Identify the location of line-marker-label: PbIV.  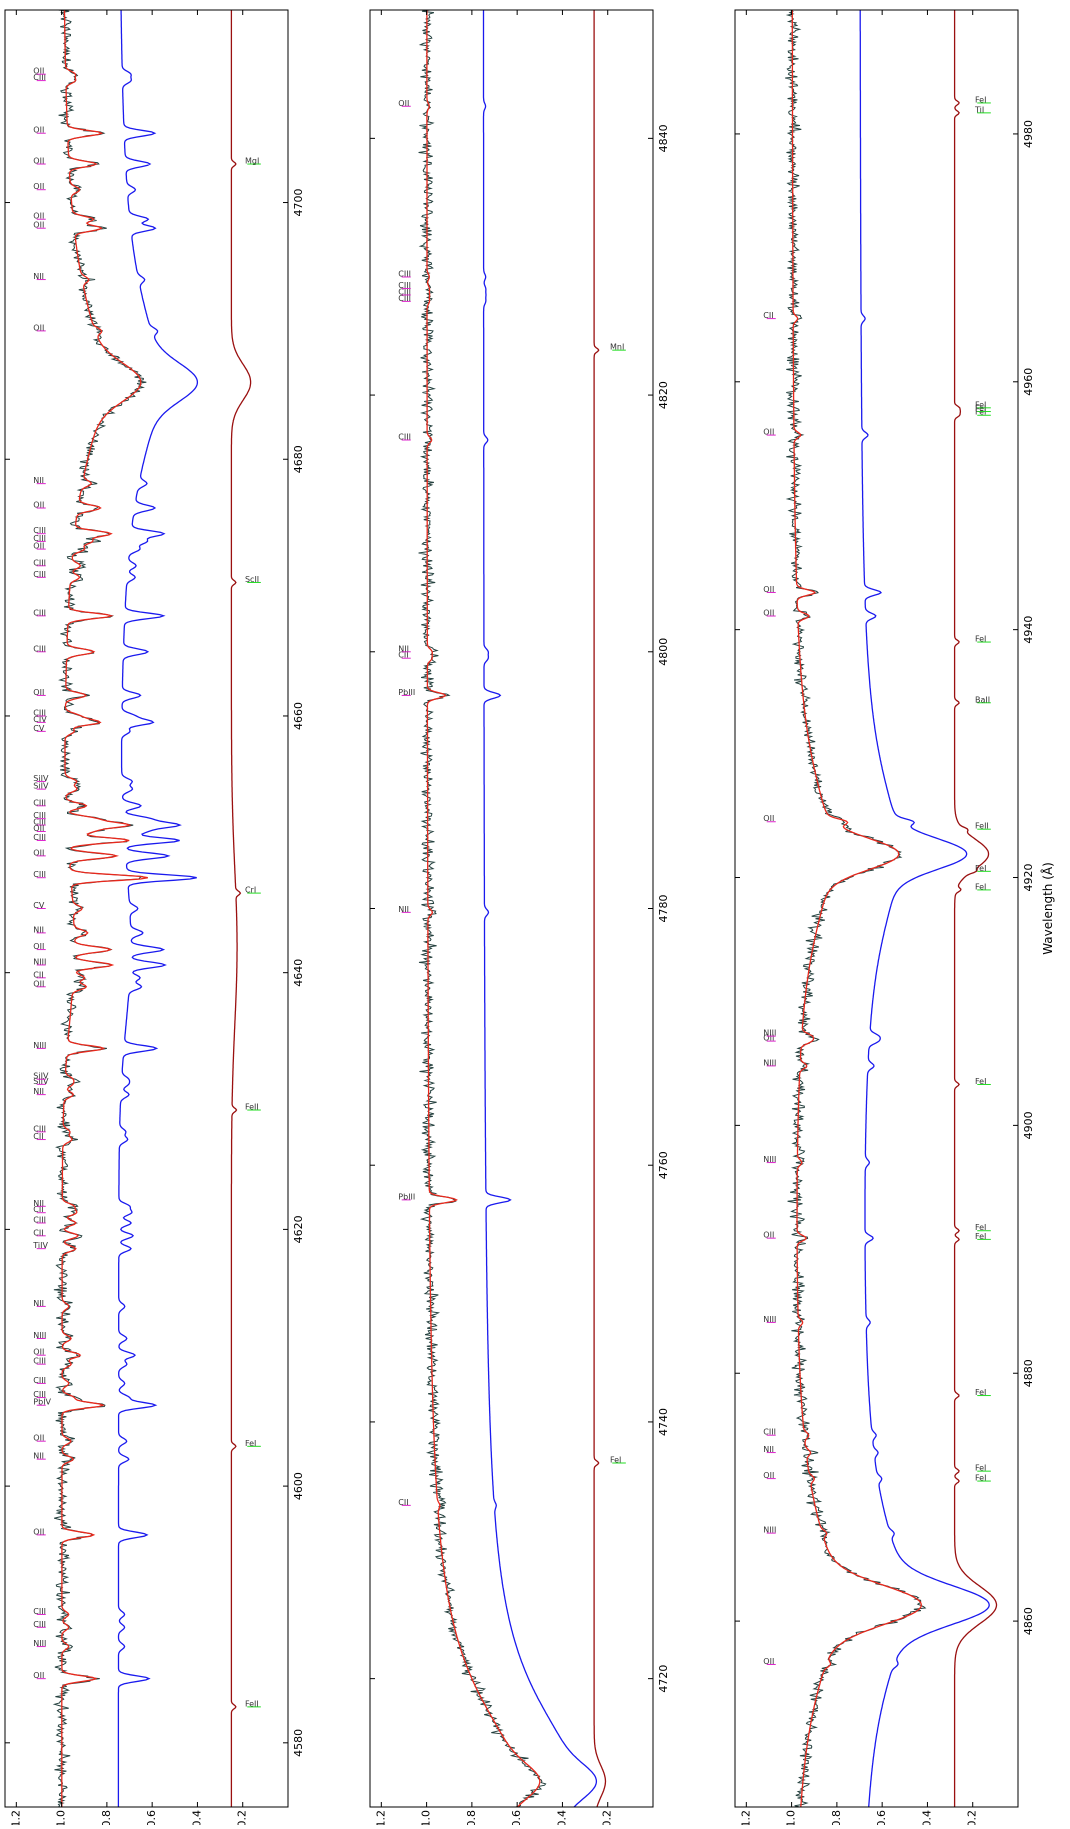
(42, 1402).